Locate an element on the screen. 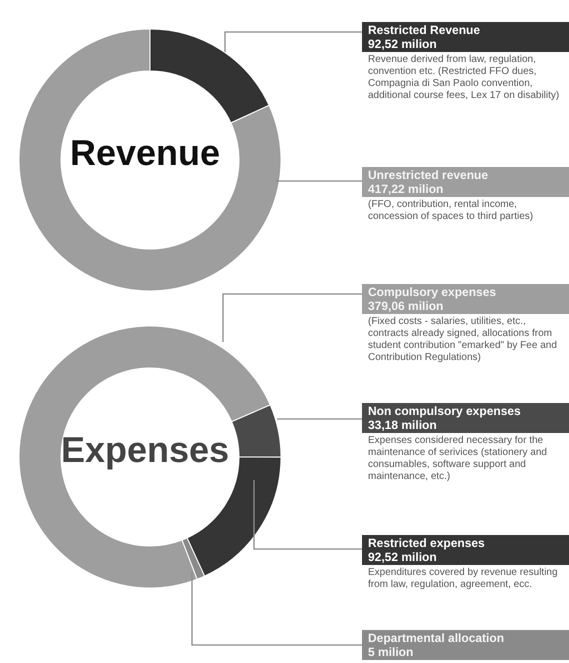 This screenshot has width=569, height=663. data-label: 5 milion is located at coordinates (391, 652).